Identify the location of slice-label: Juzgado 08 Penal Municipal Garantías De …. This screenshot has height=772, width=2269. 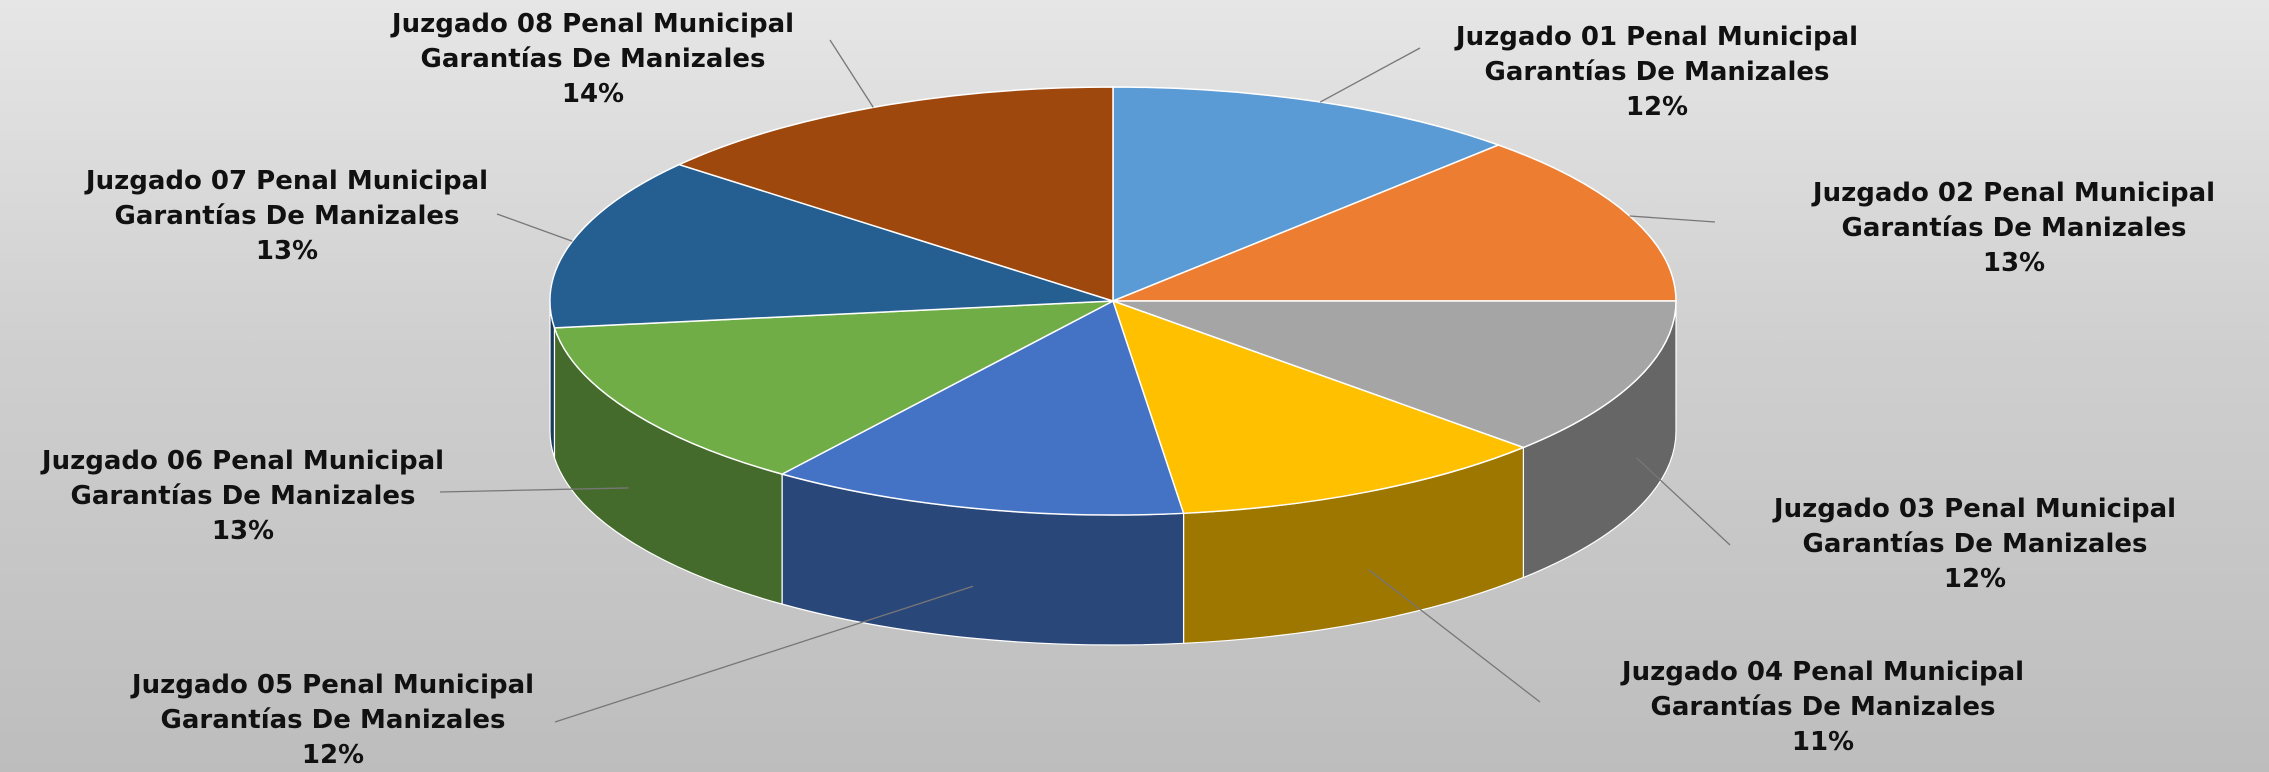
(593, 41).